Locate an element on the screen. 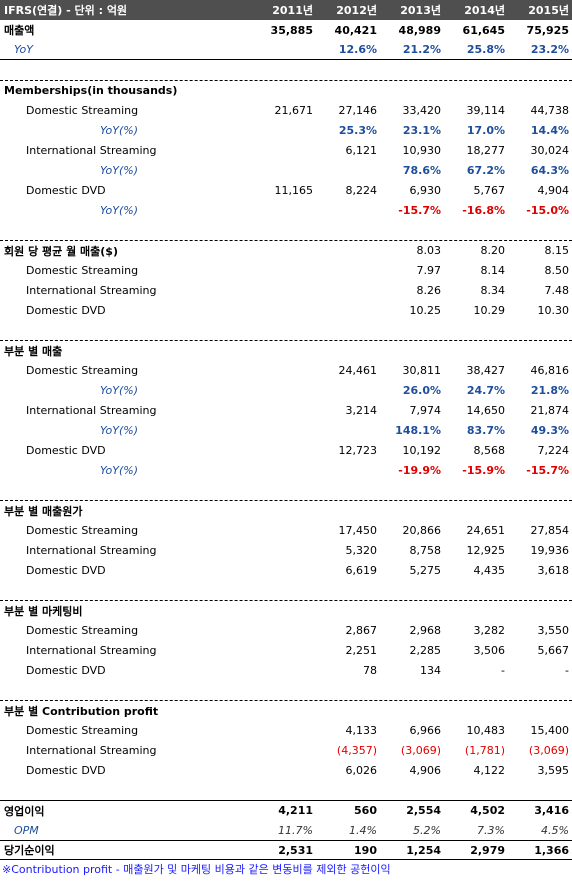 This screenshot has width=572, height=881. value-cell: 46,816 is located at coordinates (550, 370).